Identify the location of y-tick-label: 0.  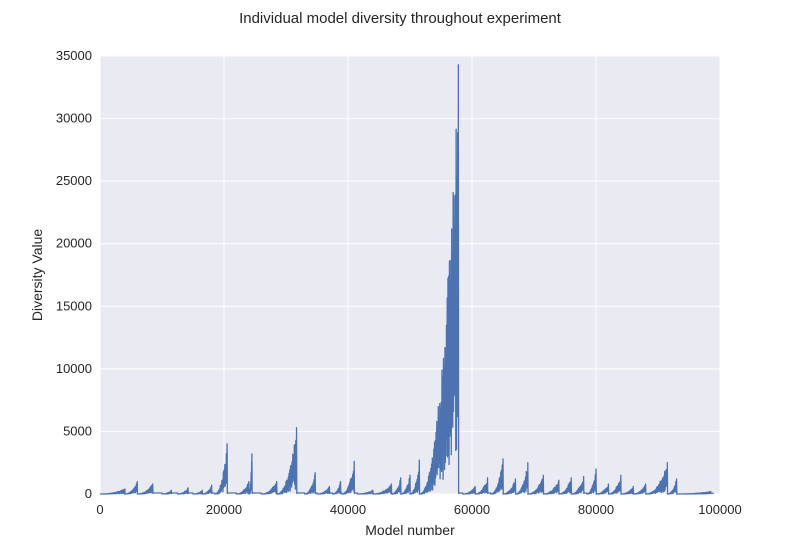
(88, 493).